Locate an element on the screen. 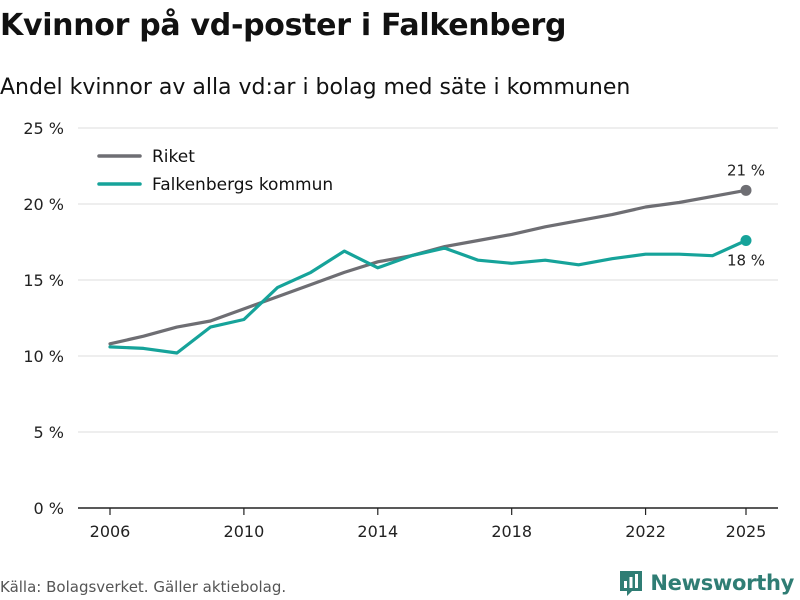  y-tick-label: 0 % is located at coordinates (49, 508).